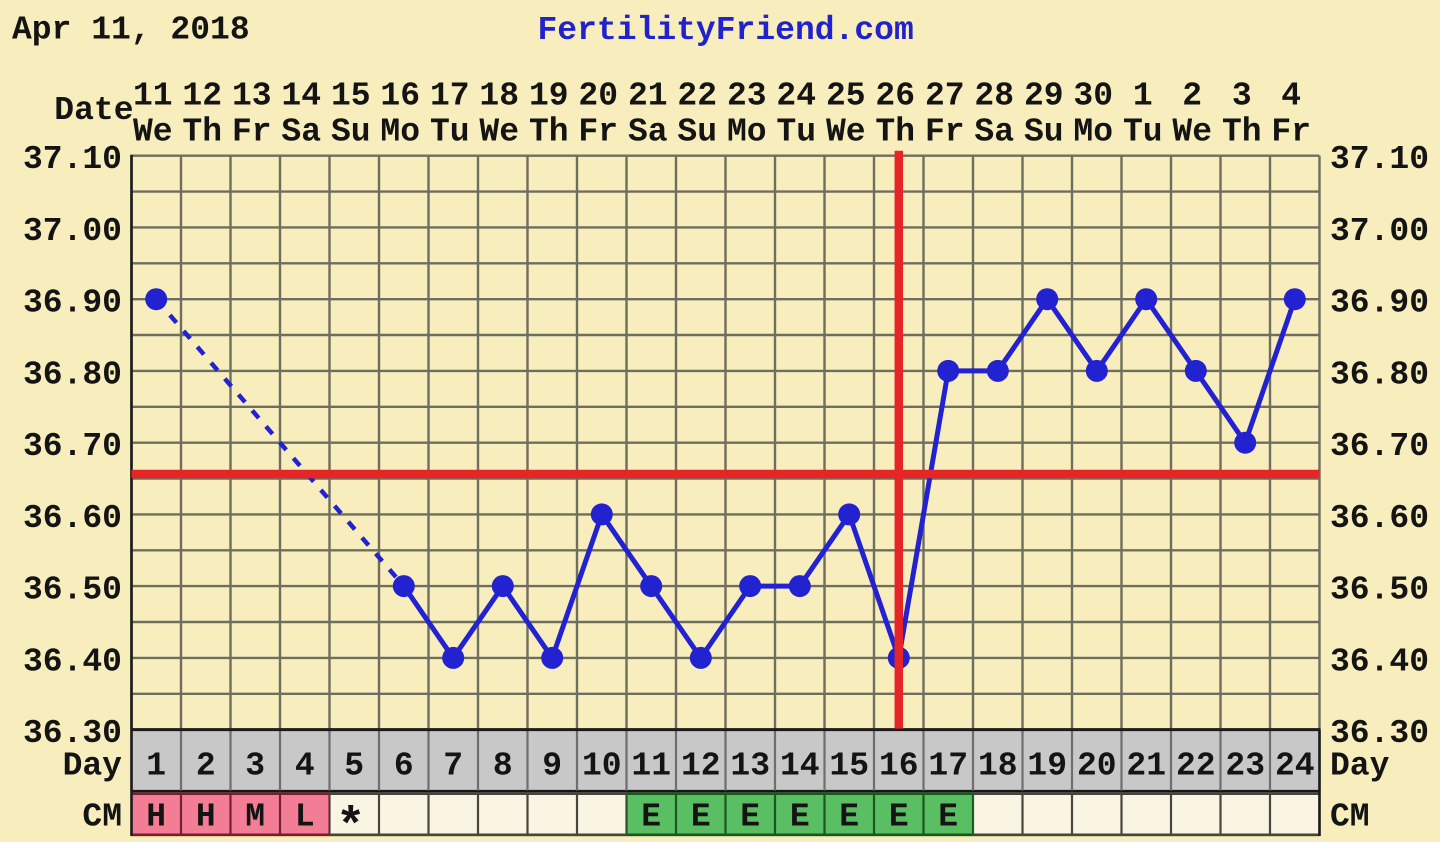 The height and width of the screenshot is (842, 1440). Describe the element at coordinates (846, 96) in the screenshot. I see `svg-text: 25` at that location.